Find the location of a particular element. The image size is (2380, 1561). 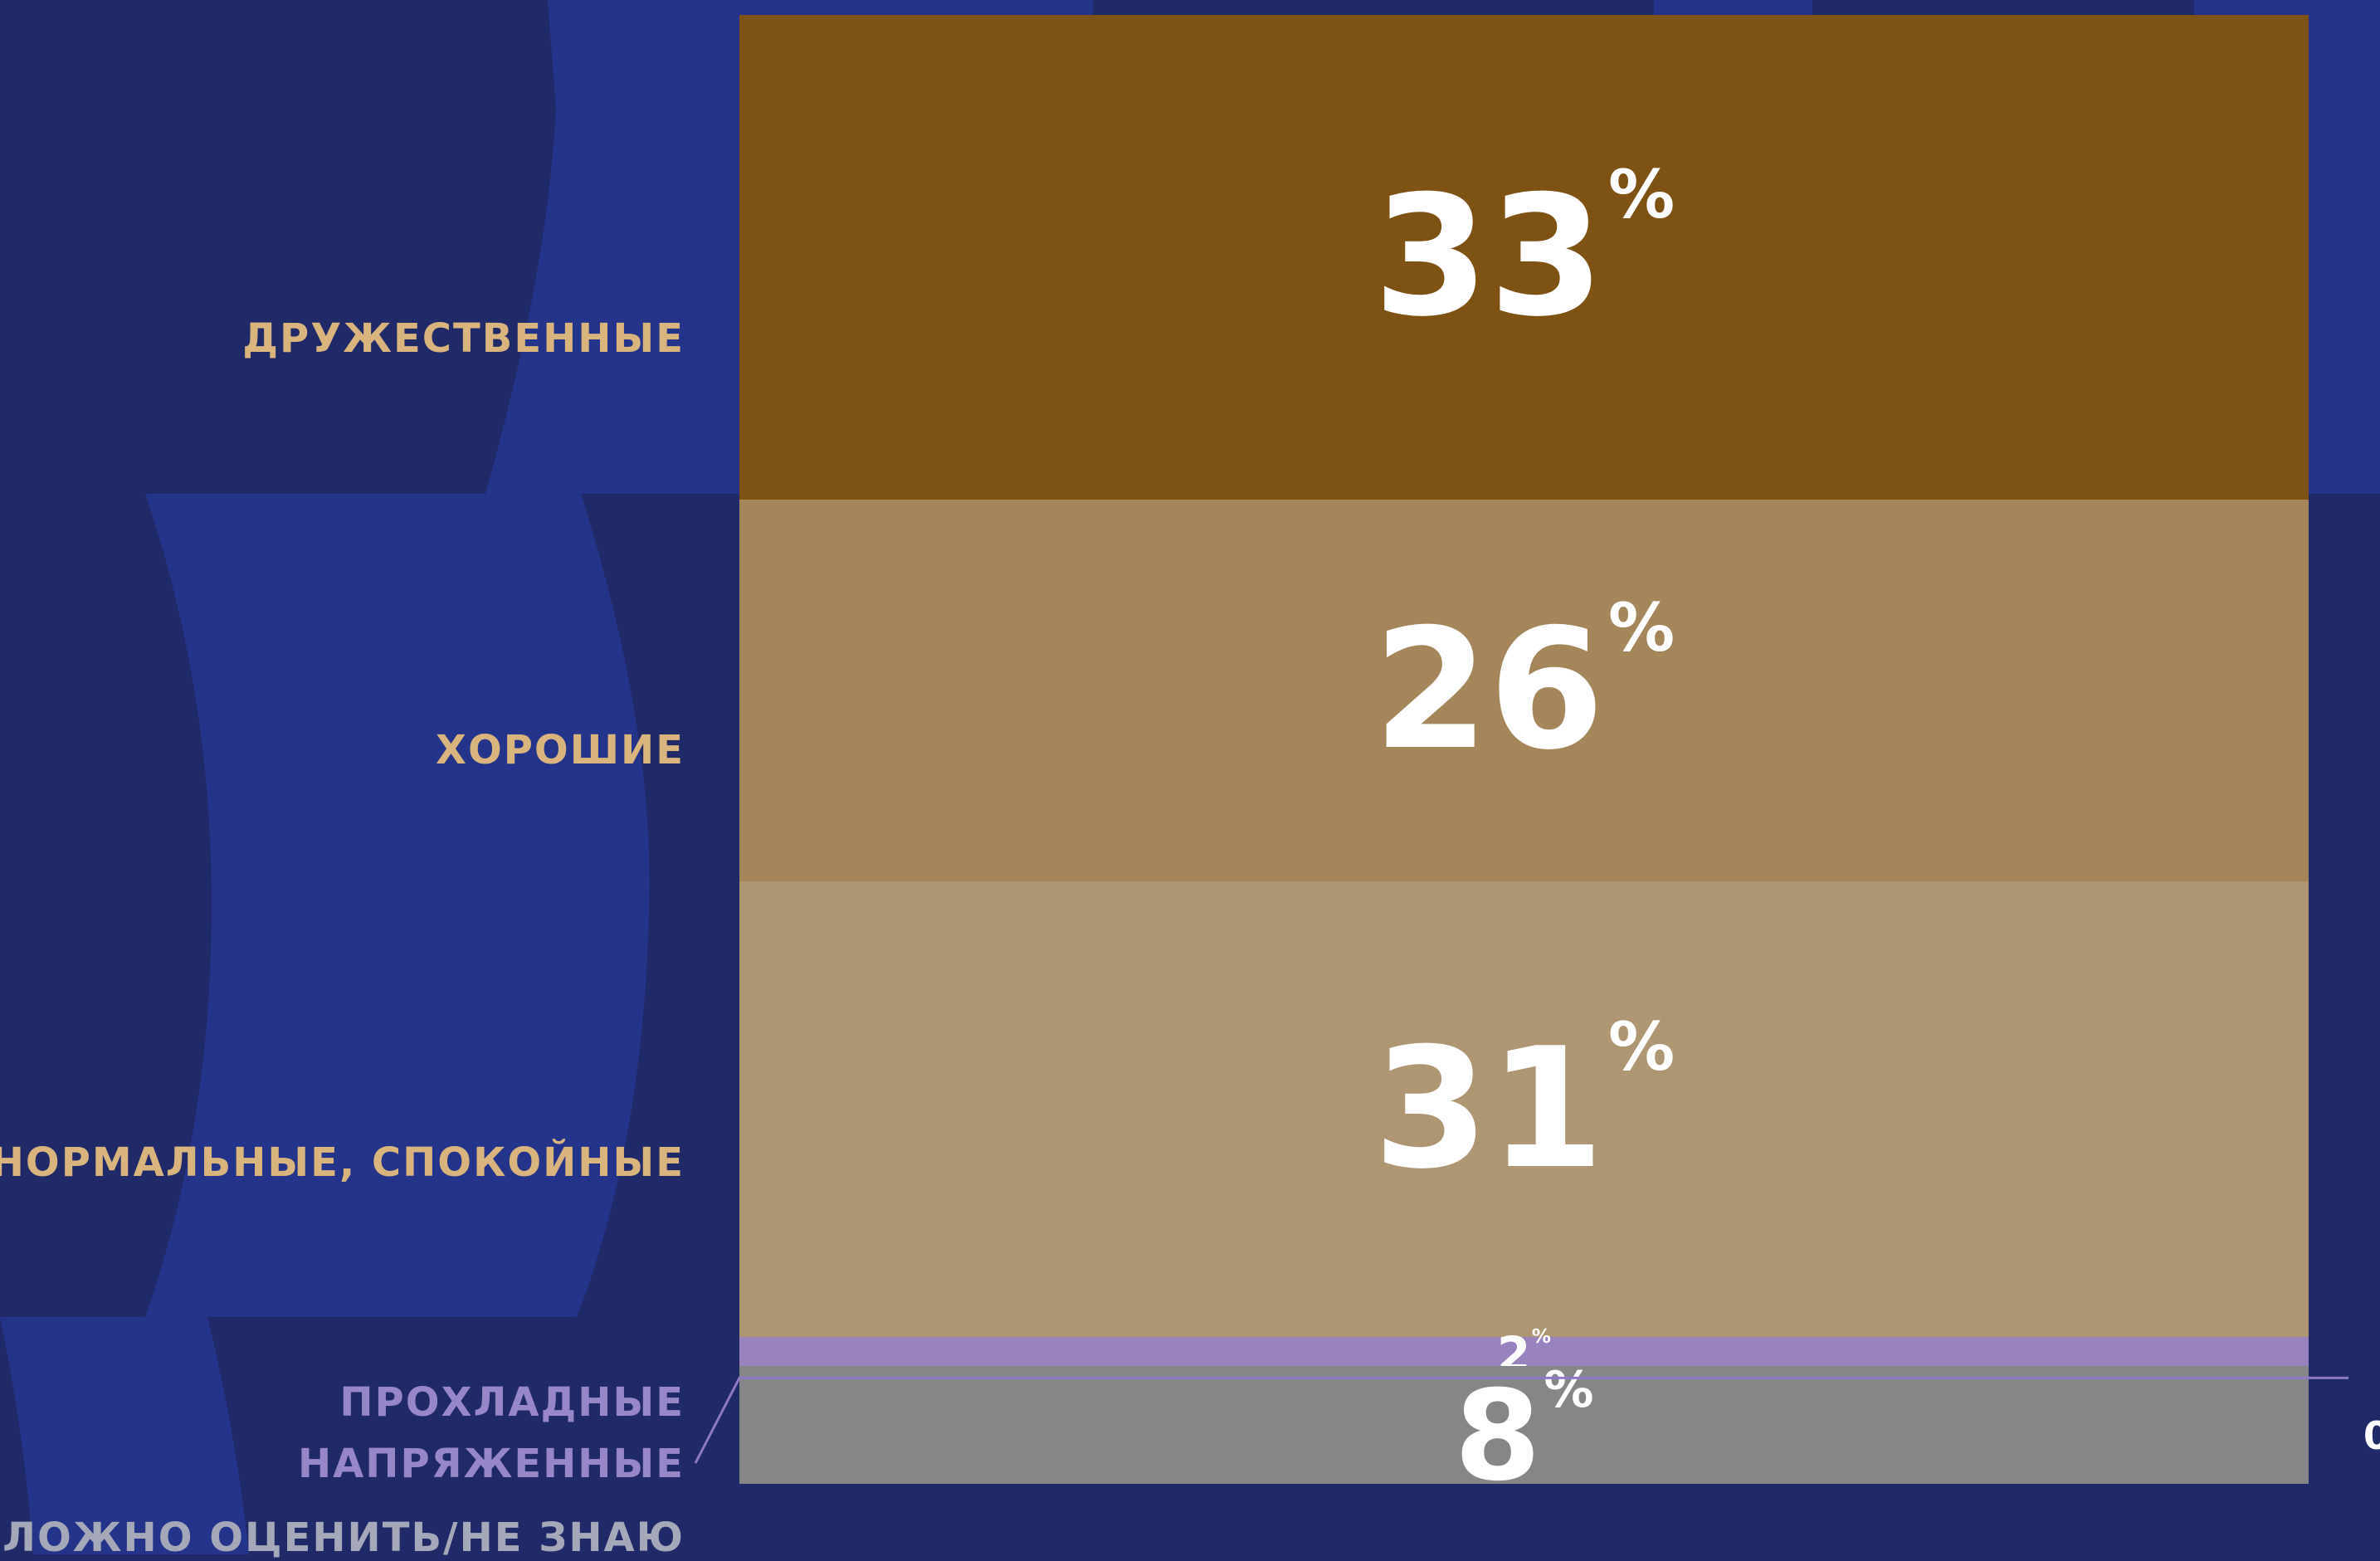

value-number: 8 is located at coordinates (1497, 1437).